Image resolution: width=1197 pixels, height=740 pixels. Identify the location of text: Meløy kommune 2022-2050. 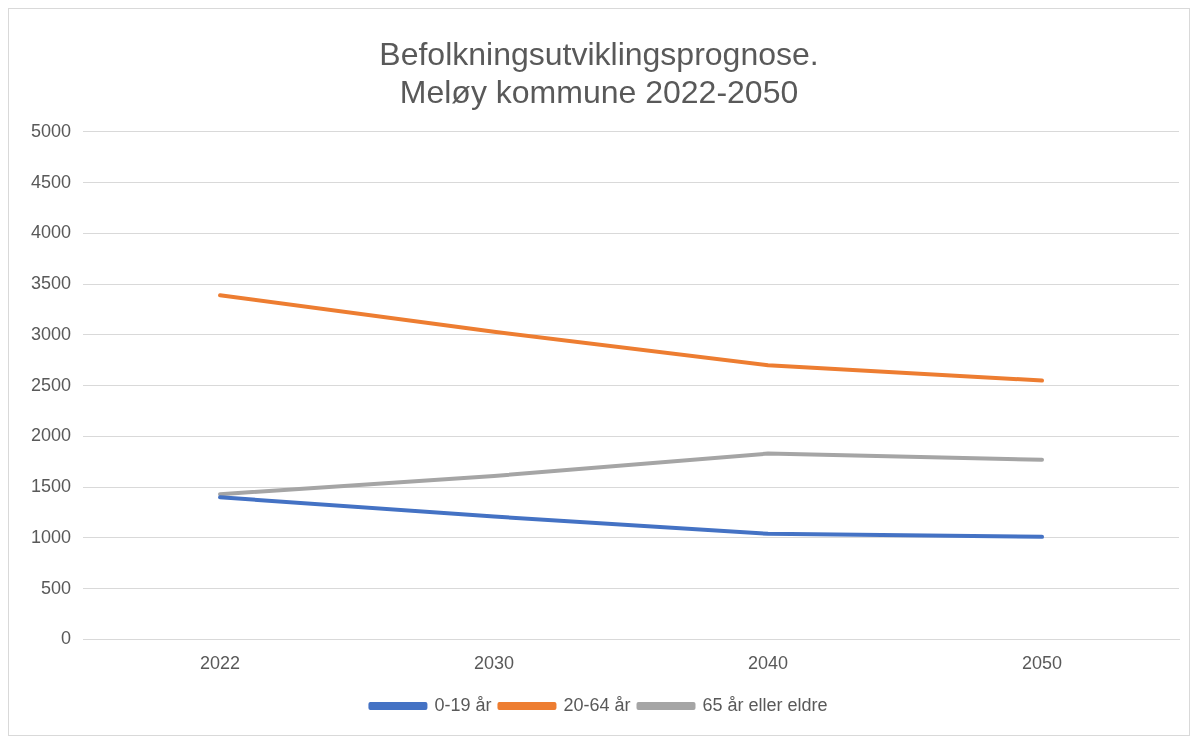
(599, 92).